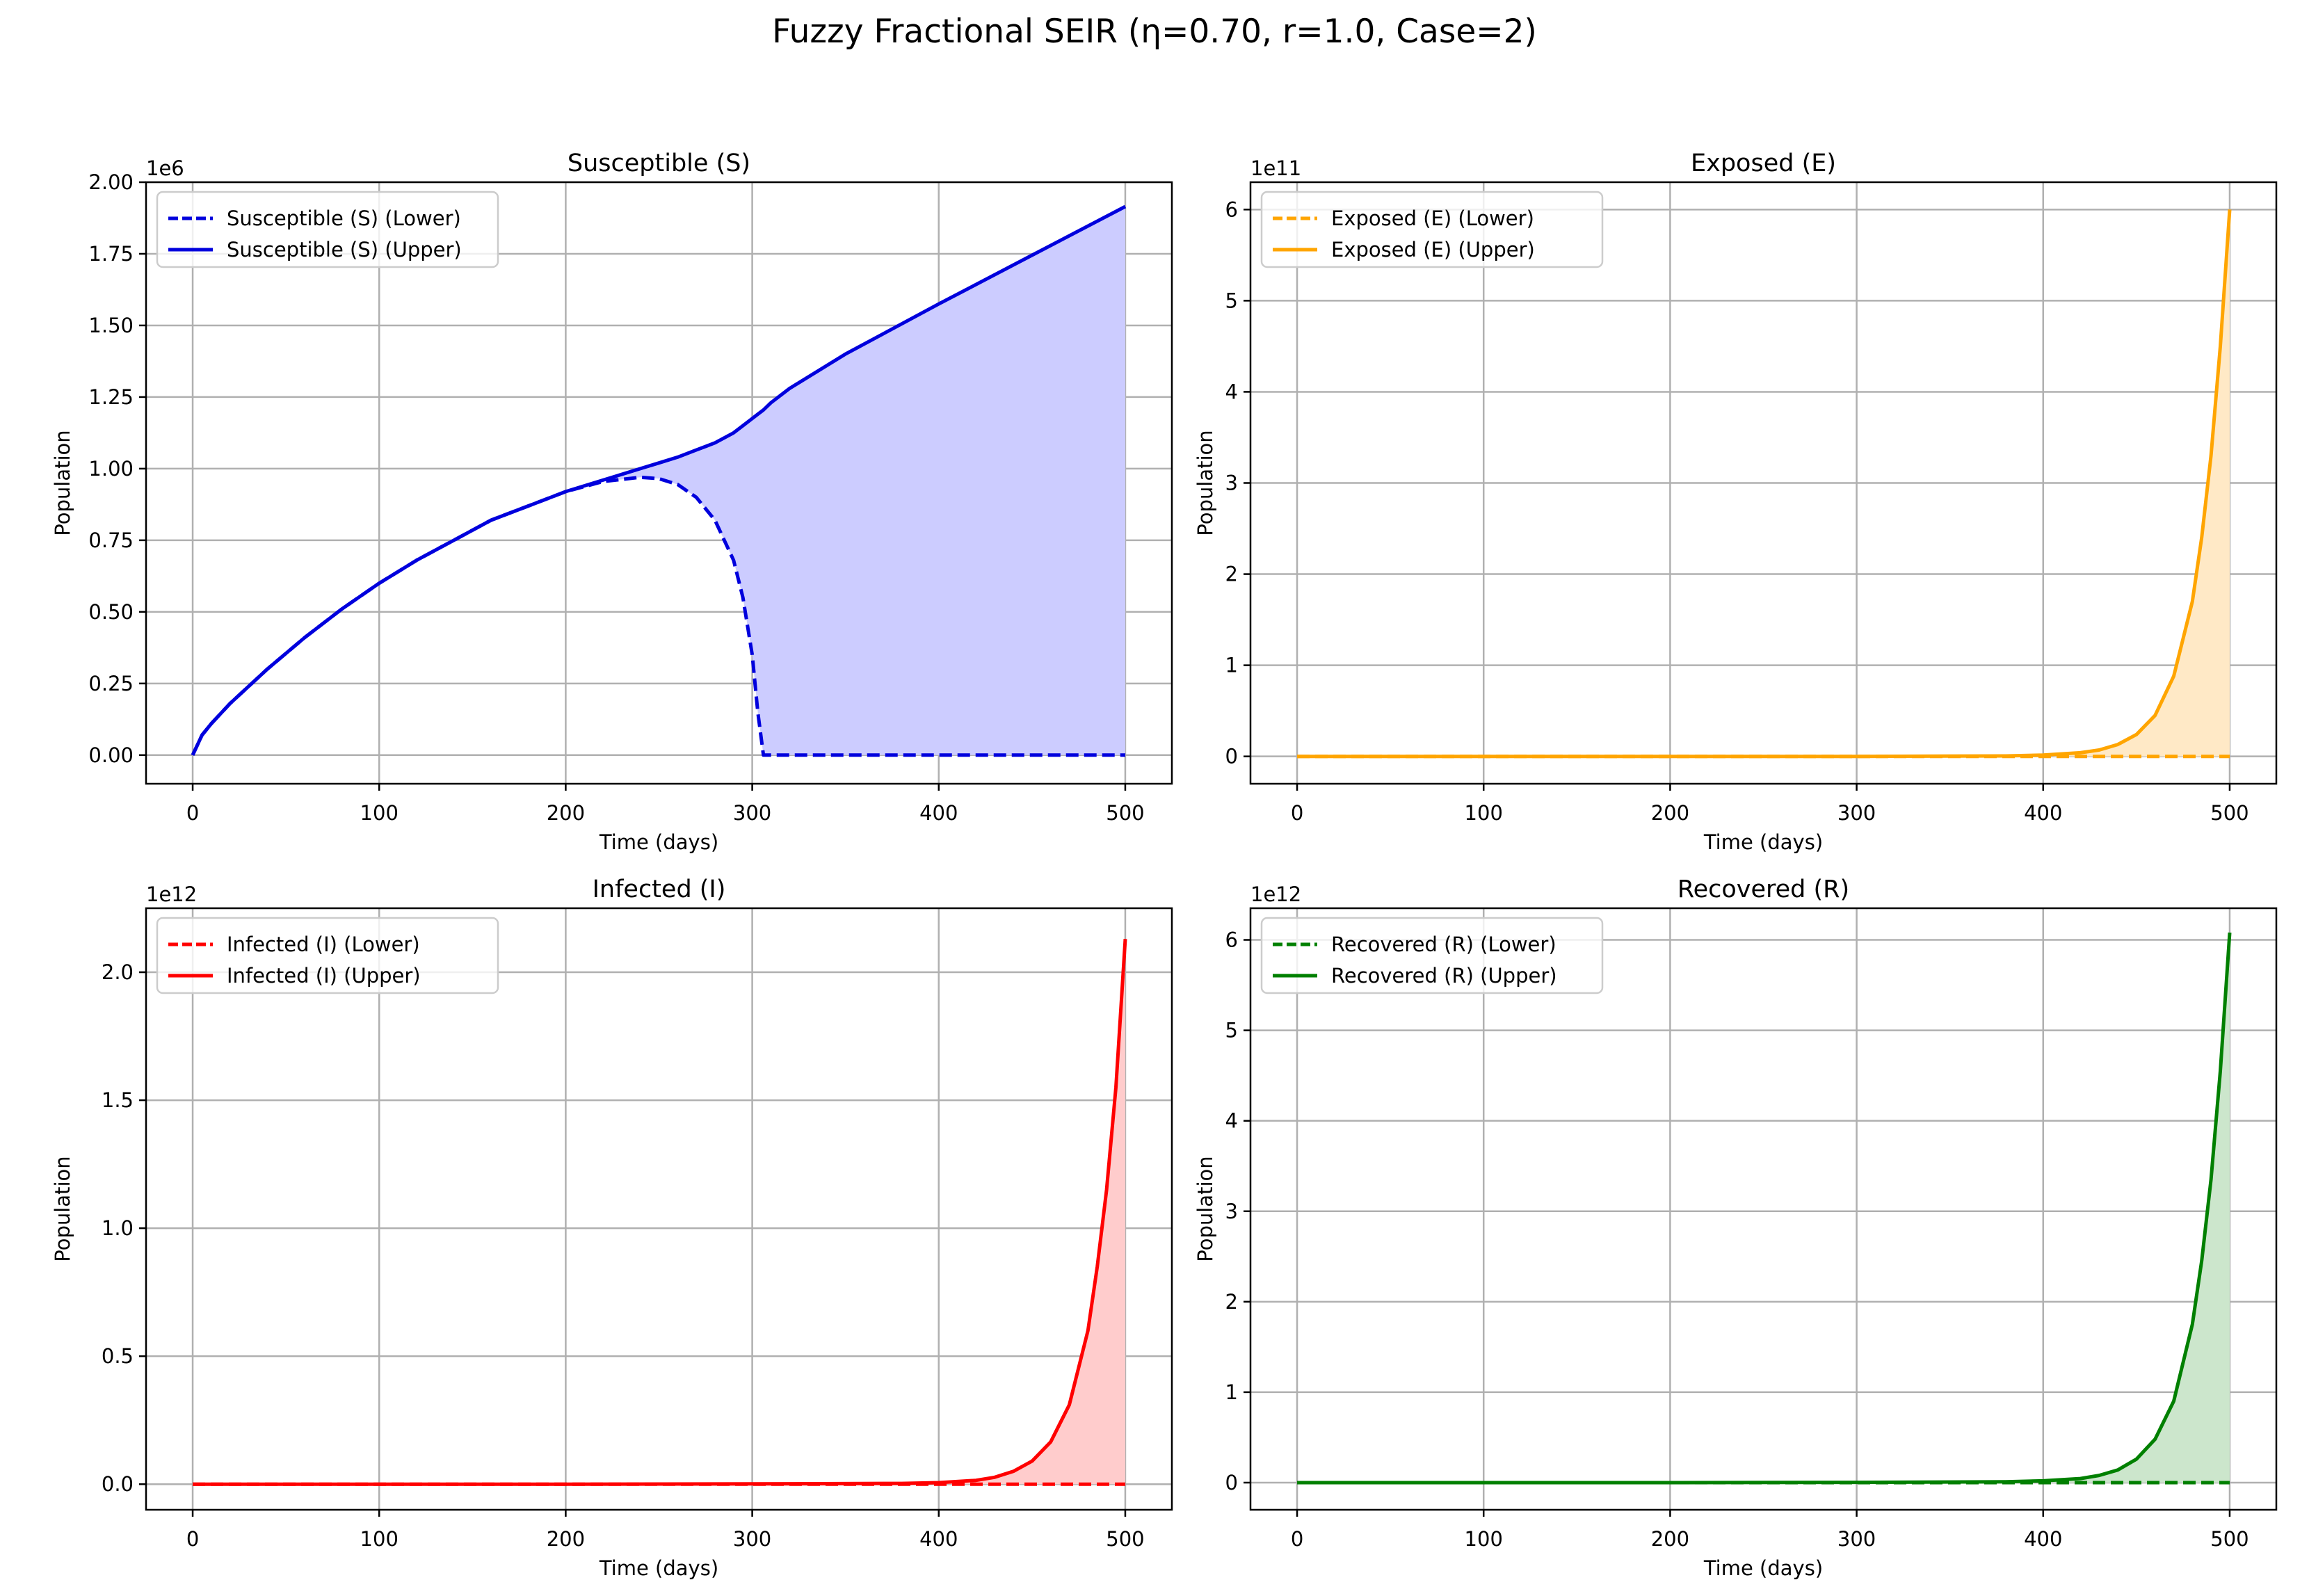 This screenshot has width=2309, height=1596. Describe the element at coordinates (344, 249) in the screenshot. I see `legend-label: Susceptible (S) (Upper)` at that location.